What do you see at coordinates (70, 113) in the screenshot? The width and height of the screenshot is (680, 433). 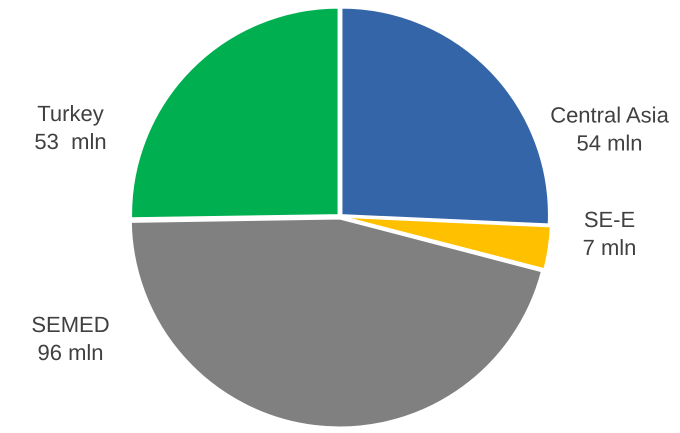 I see `slice-label: Turkey` at bounding box center [70, 113].